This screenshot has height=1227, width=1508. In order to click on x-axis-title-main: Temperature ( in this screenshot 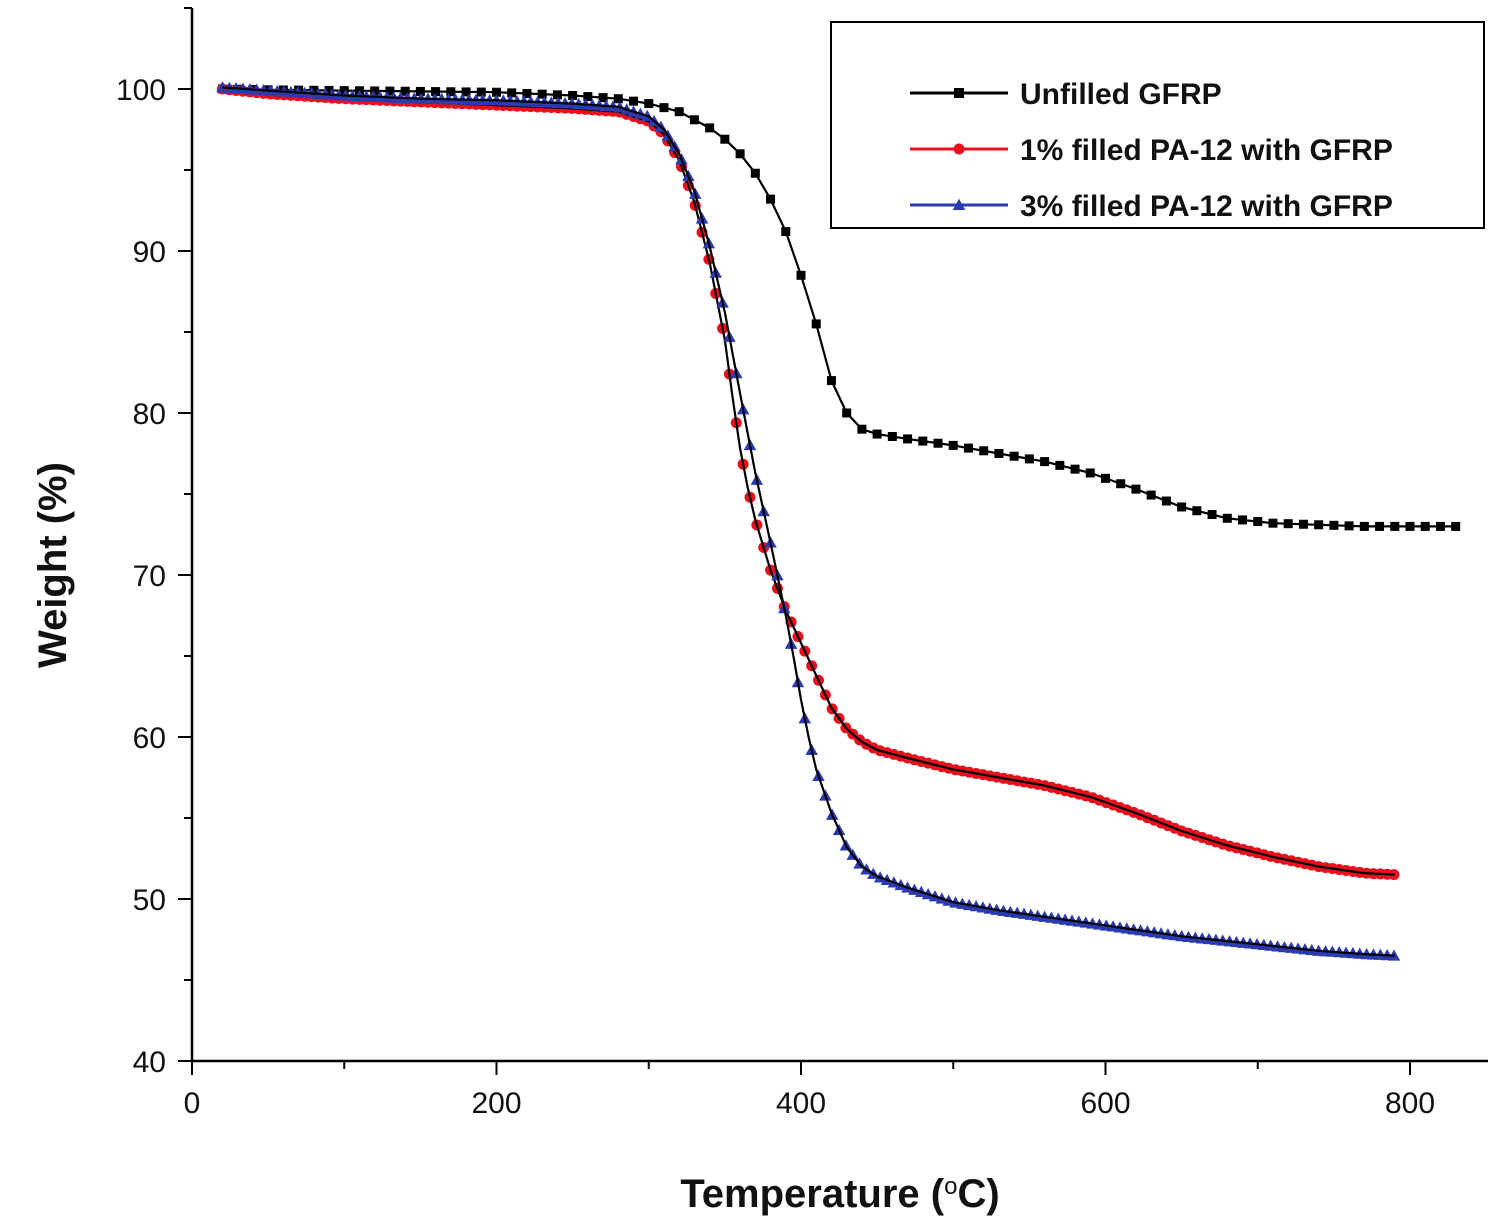, I will do `click(812, 1194)`.